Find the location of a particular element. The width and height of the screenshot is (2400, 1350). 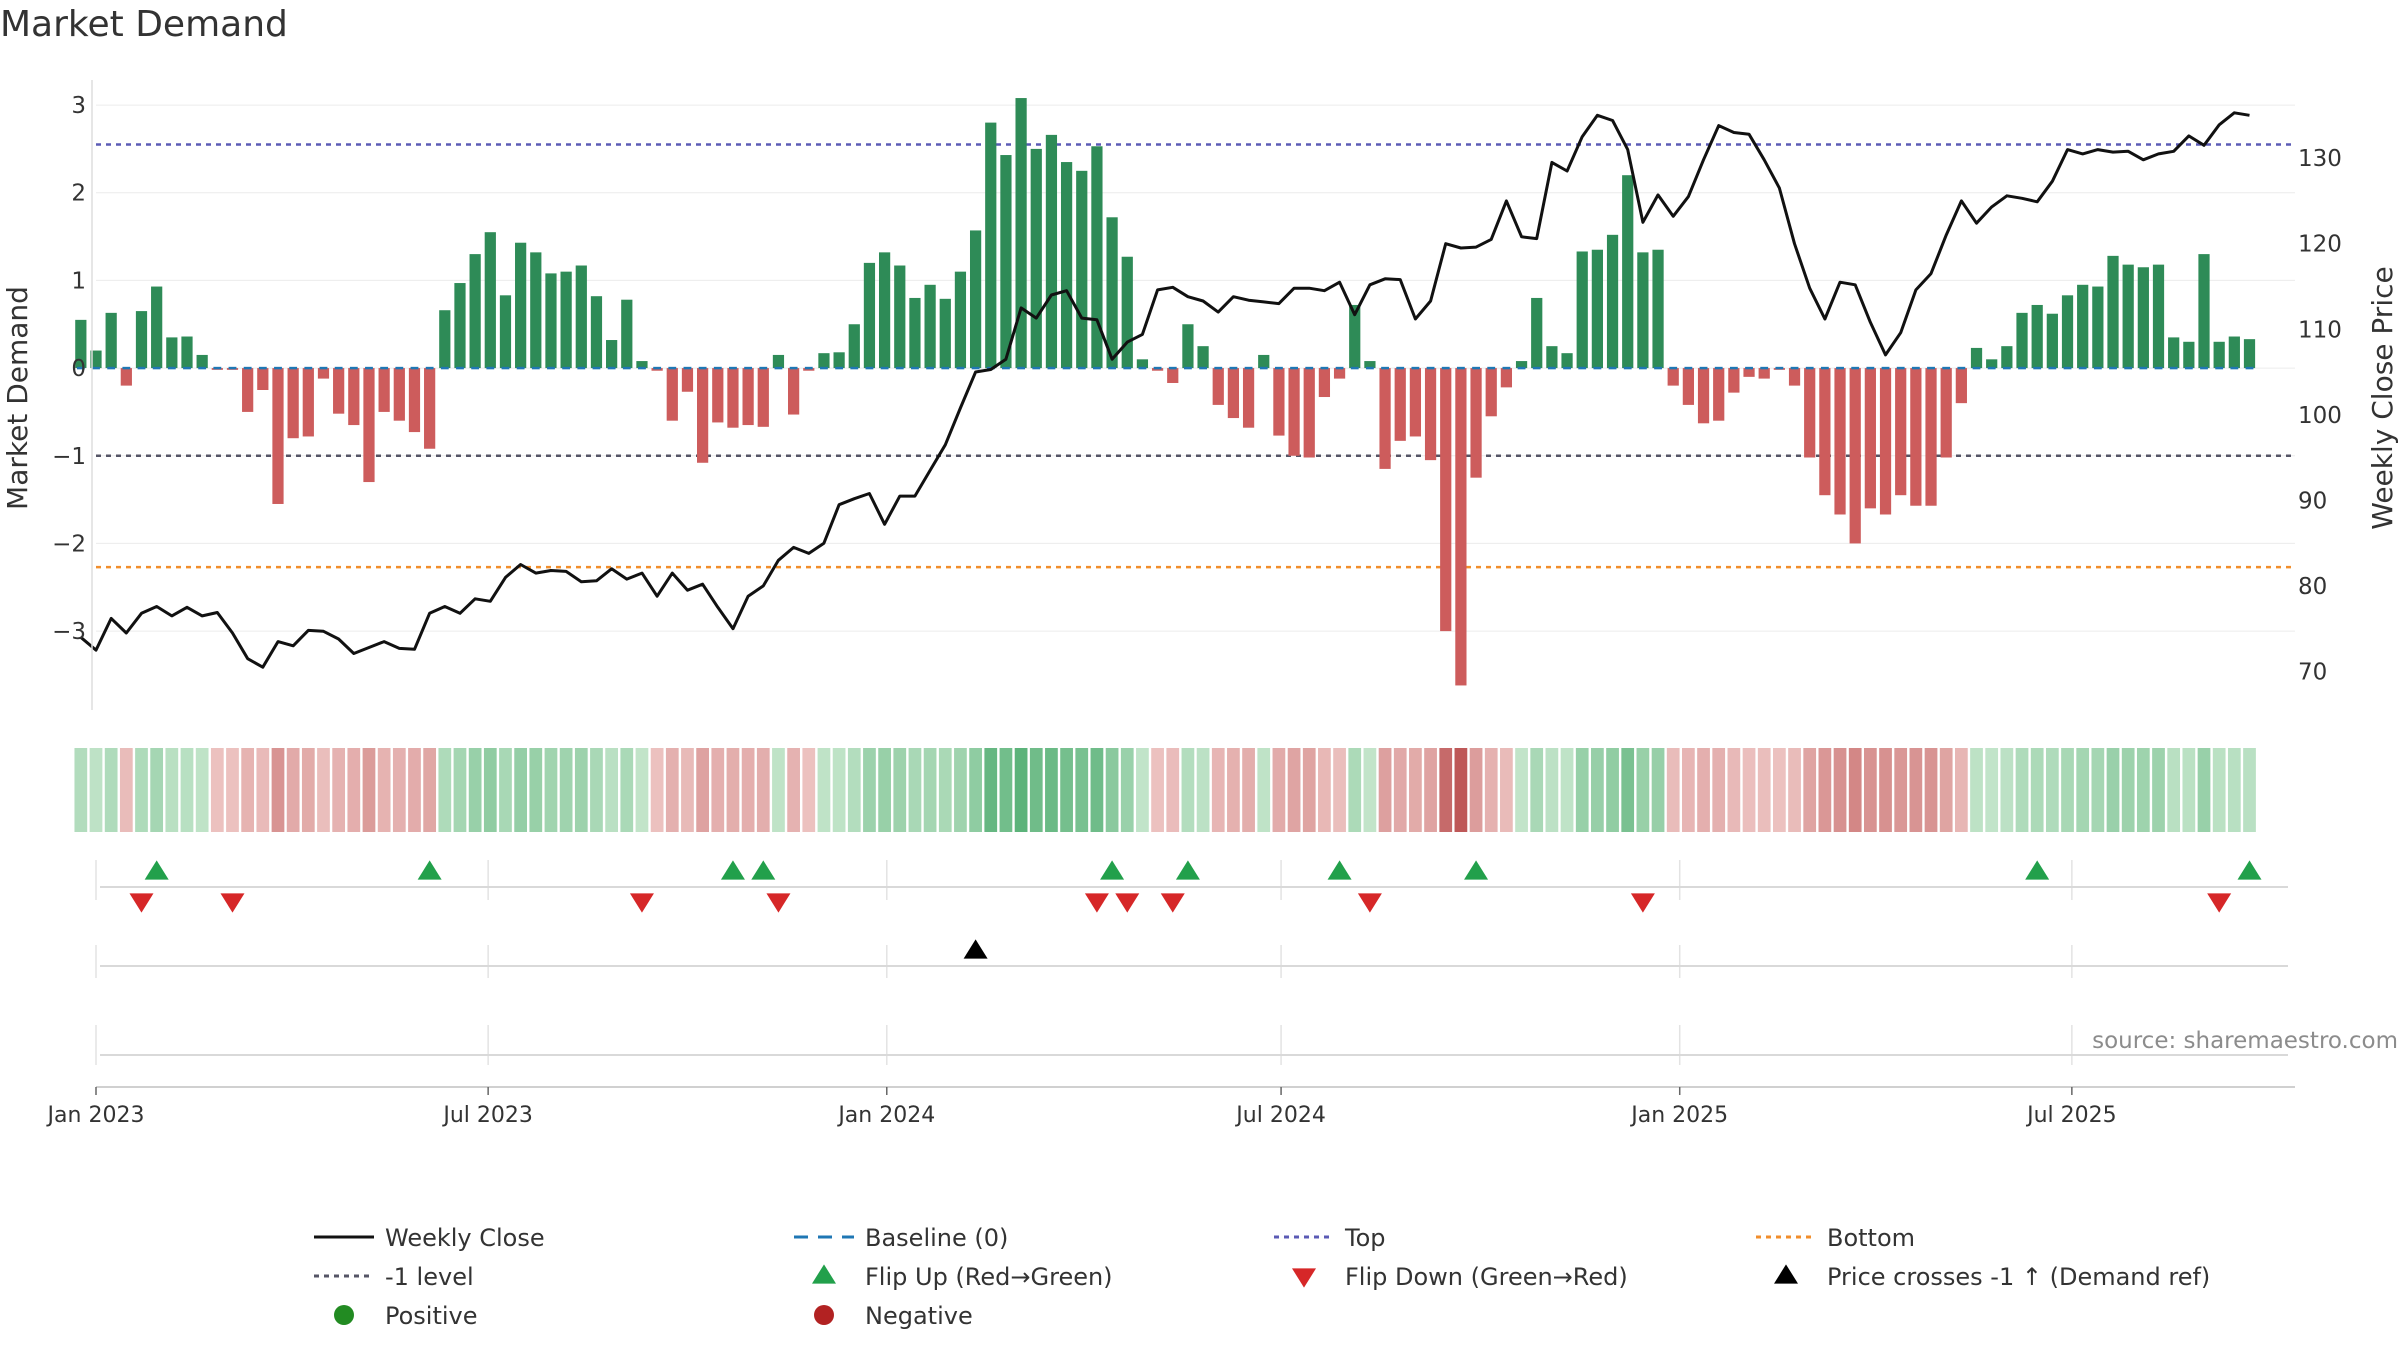

legend-label: Baseline (0) is located at coordinates (936, 1238).